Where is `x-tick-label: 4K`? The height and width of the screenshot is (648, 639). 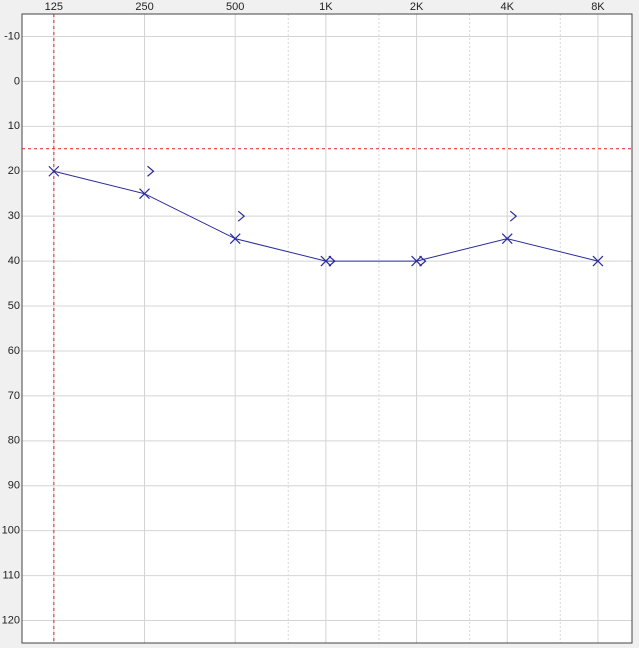
x-tick-label: 4K is located at coordinates (508, 7).